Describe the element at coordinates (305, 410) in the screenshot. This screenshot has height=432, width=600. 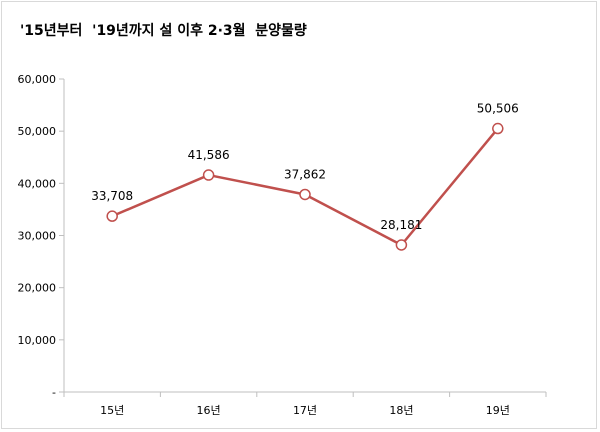
I see `x-tick-label: 17년` at that location.